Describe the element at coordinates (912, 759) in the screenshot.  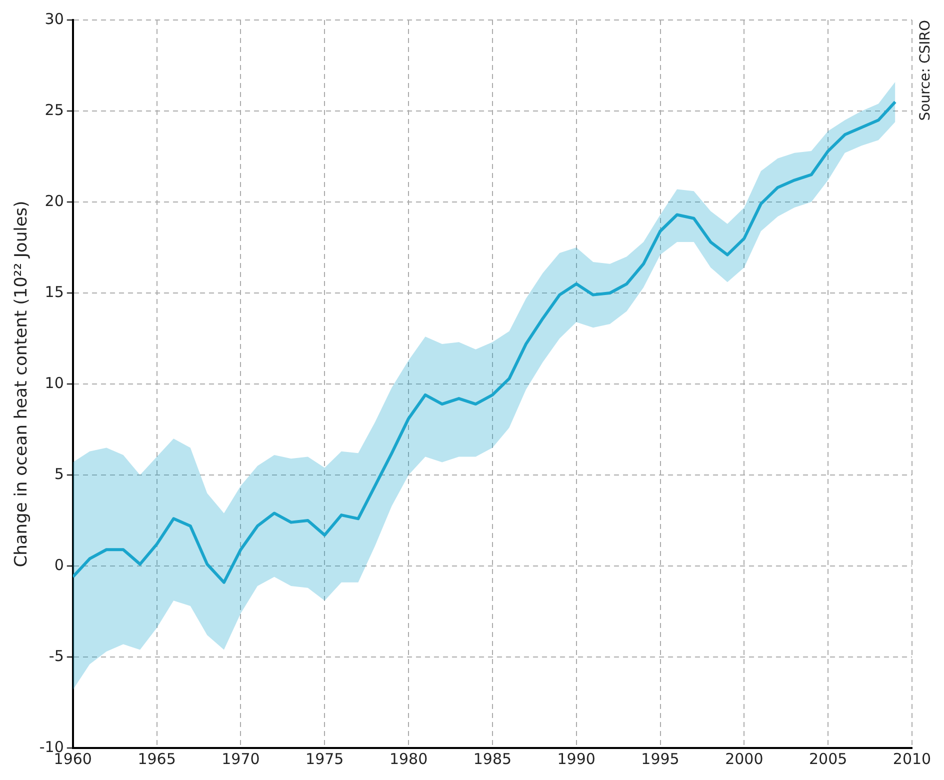
I see `x-tick-label: 2010` at that location.